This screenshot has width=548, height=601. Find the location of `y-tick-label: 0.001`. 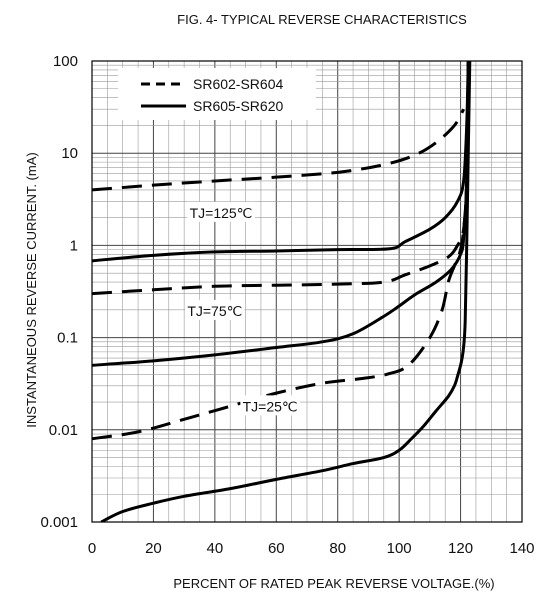

y-tick-label: 0.001 is located at coordinates (59, 522).